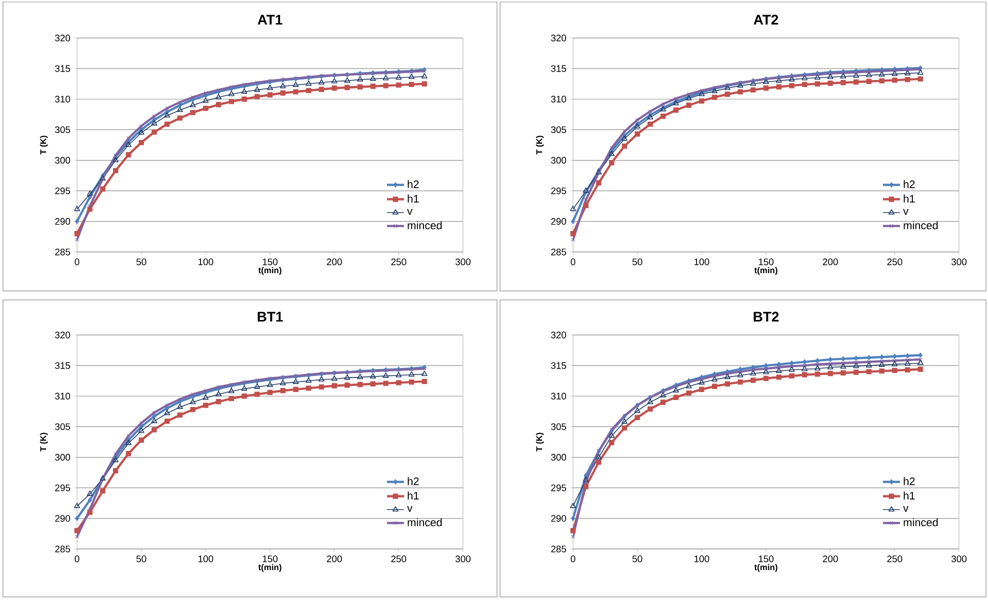 The height and width of the screenshot is (602, 988). What do you see at coordinates (766, 317) in the screenshot?
I see `chart-title: BT2` at bounding box center [766, 317].